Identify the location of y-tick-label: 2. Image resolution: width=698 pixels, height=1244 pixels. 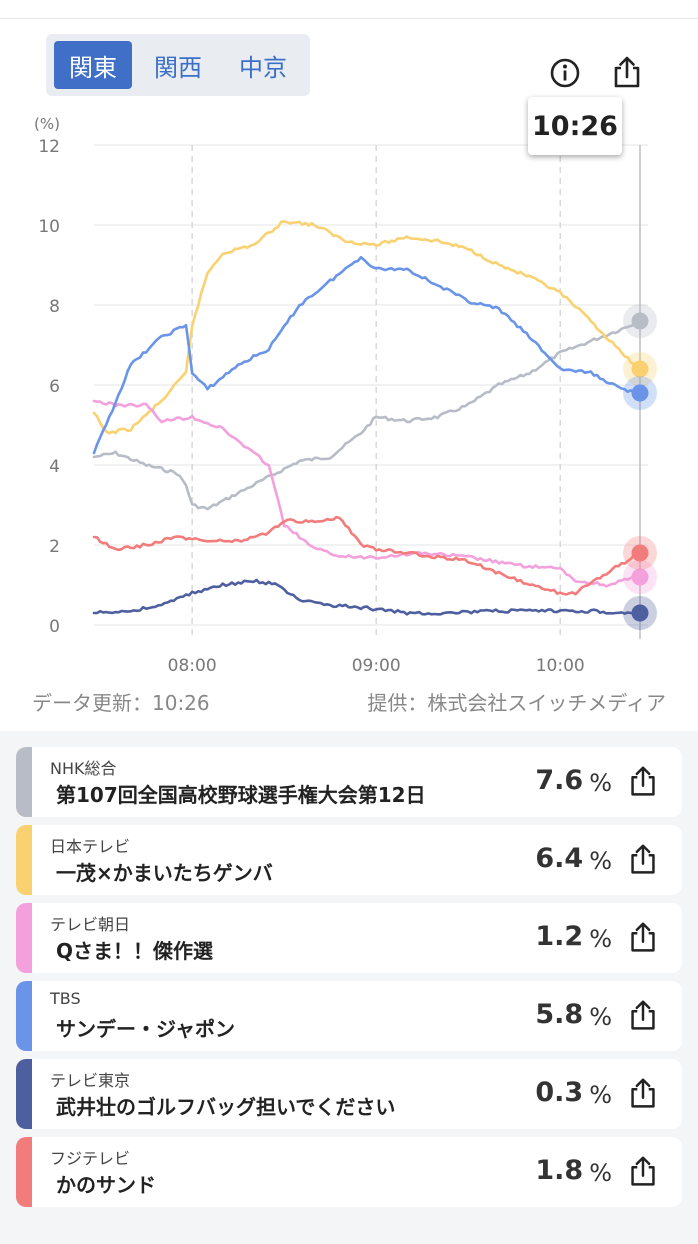
(54, 547).